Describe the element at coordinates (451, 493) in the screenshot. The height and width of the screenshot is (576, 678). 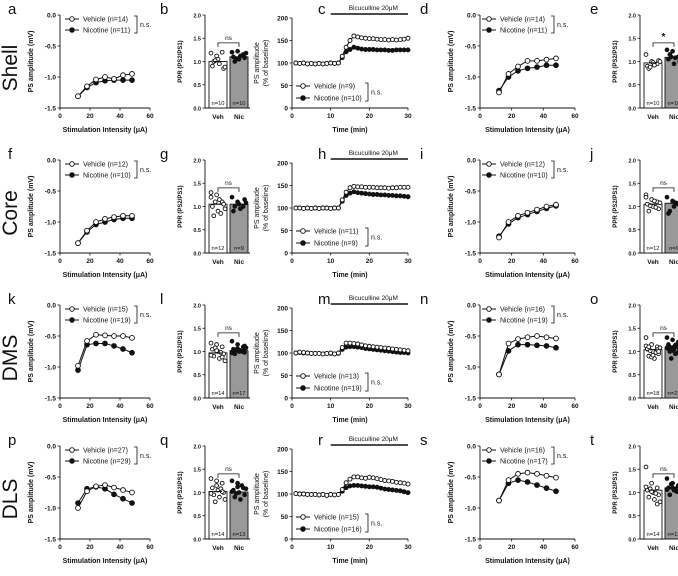
I see `y-axis-title: PS amplitude (mV)` at that location.